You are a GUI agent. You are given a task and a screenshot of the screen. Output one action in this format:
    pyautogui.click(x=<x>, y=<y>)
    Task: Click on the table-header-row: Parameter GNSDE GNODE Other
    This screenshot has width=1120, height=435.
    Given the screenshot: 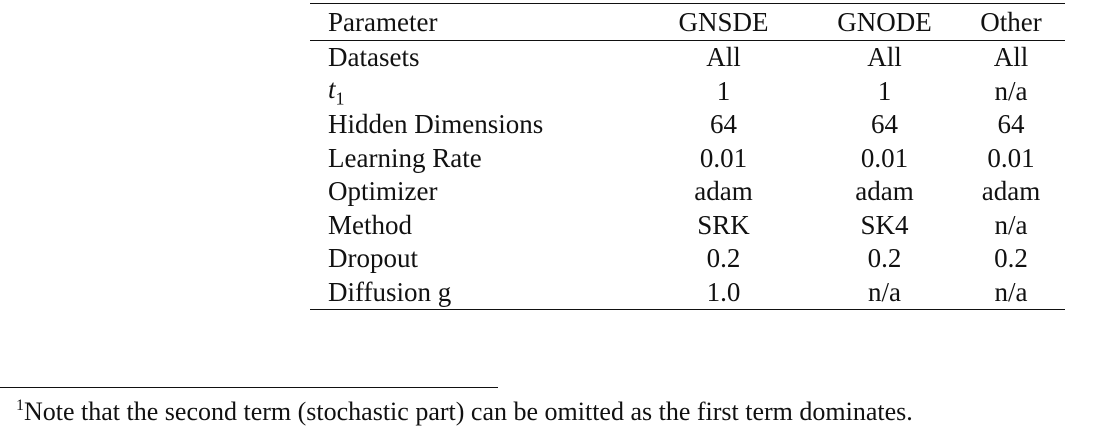 What is the action you would take?
    pyautogui.click(x=687, y=22)
    